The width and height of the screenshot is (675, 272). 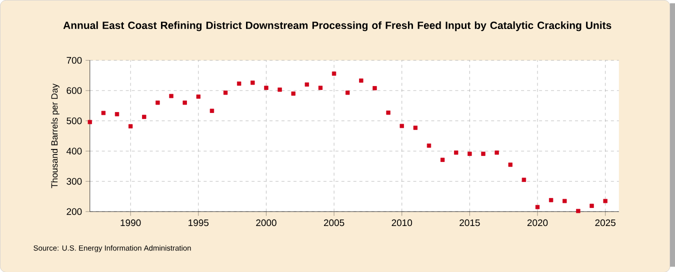 What do you see at coordinates (74, 151) in the screenshot?
I see `y-tick-label: 400` at bounding box center [74, 151].